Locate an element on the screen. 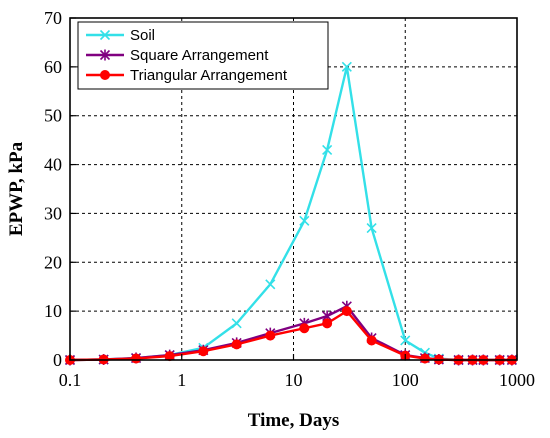 The width and height of the screenshot is (550, 438). y-tick-label: 0 is located at coordinates (57, 360).